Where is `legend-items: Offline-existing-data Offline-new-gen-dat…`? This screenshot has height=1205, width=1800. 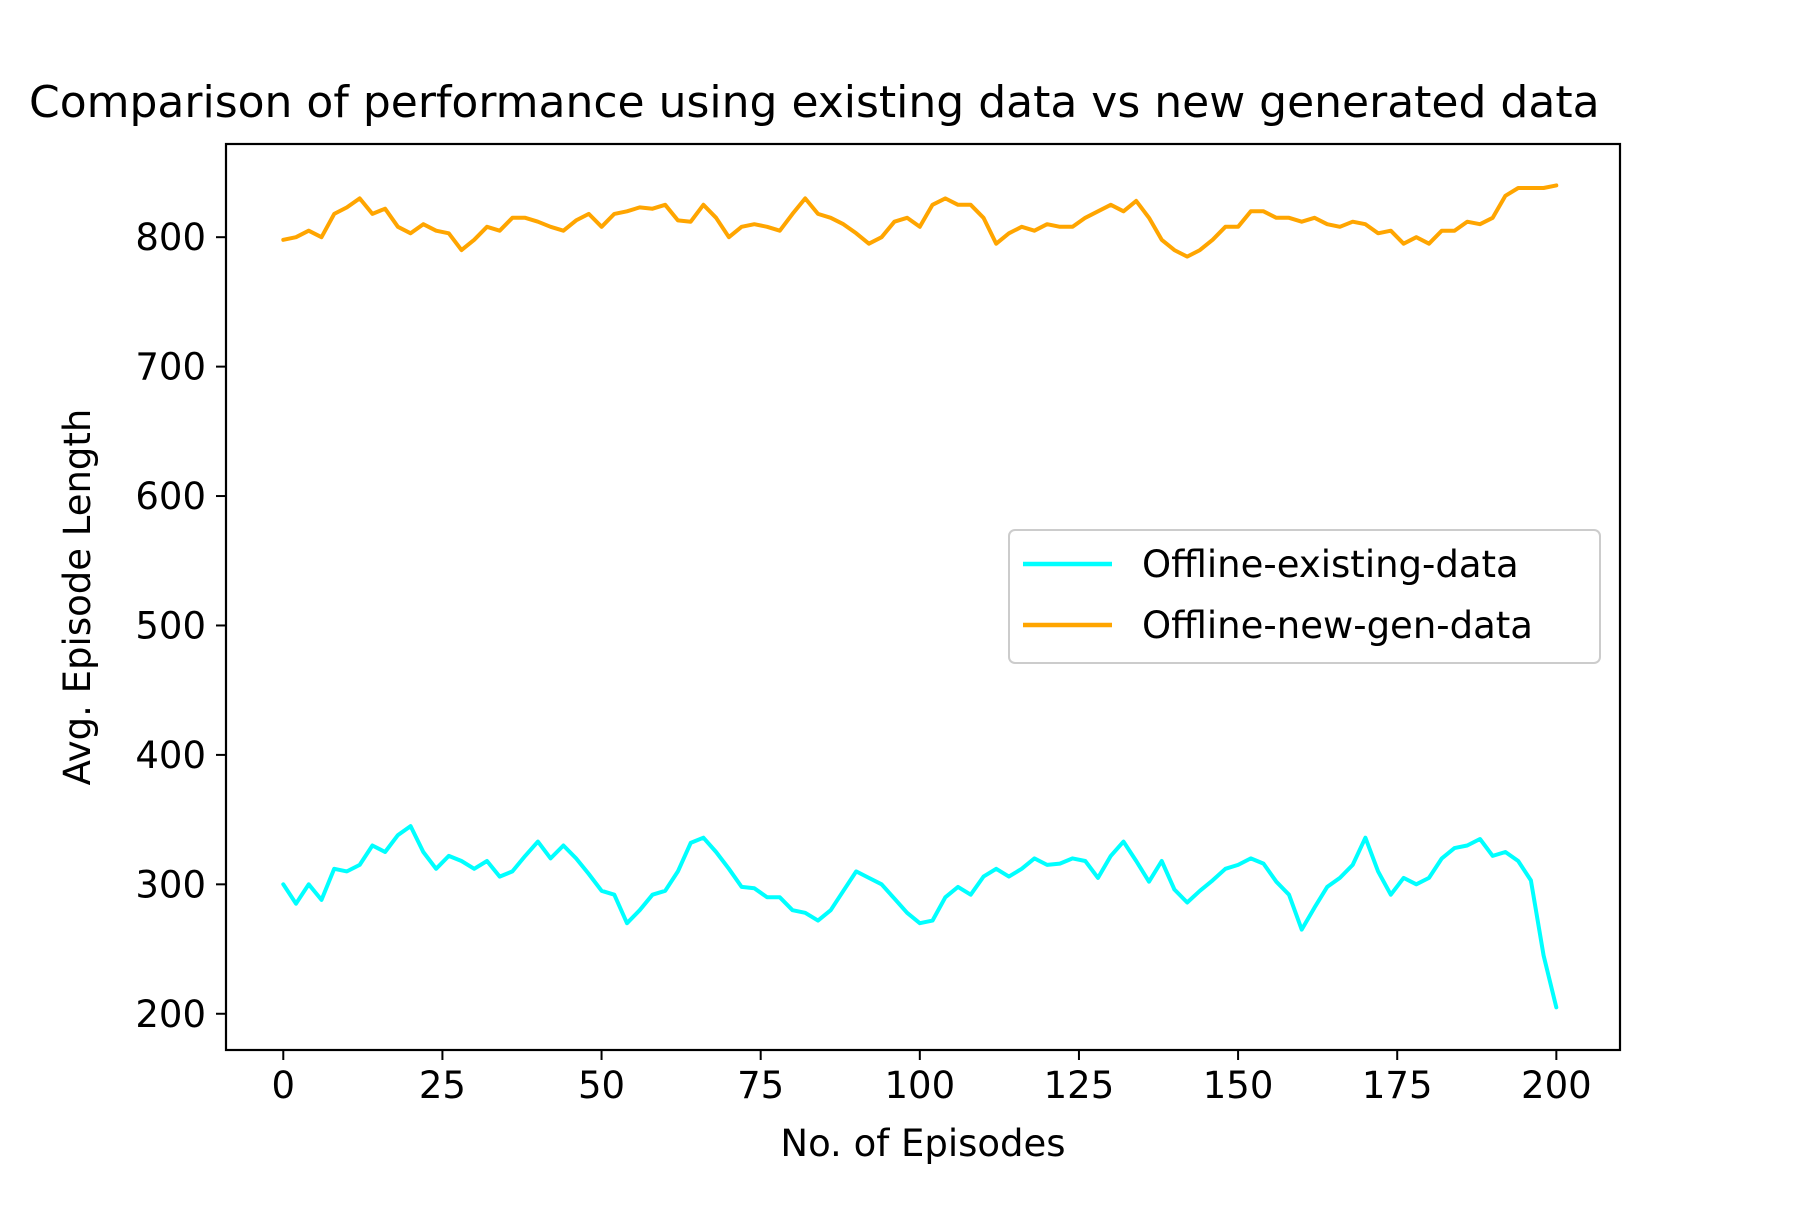
legend-items: Offline-existing-data Offline-new-gen-dat… is located at coordinates (1278, 595).